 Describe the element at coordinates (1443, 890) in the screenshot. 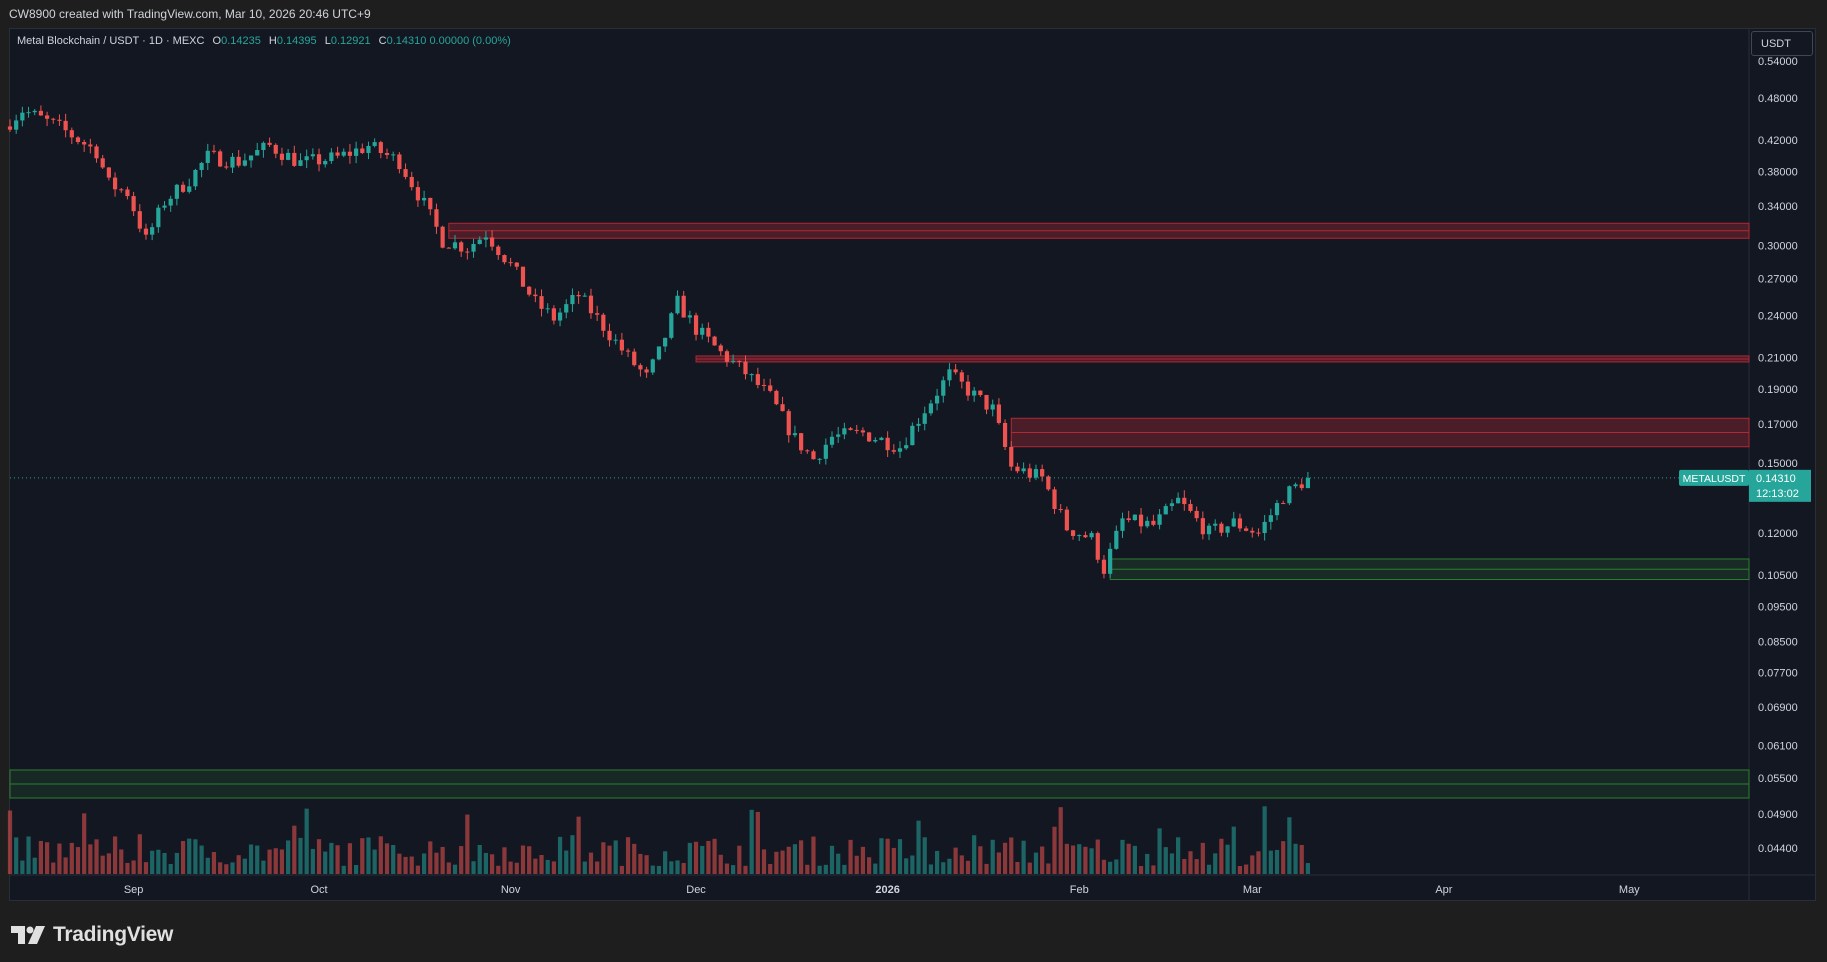

I see `x-tick-label: Apr` at that location.